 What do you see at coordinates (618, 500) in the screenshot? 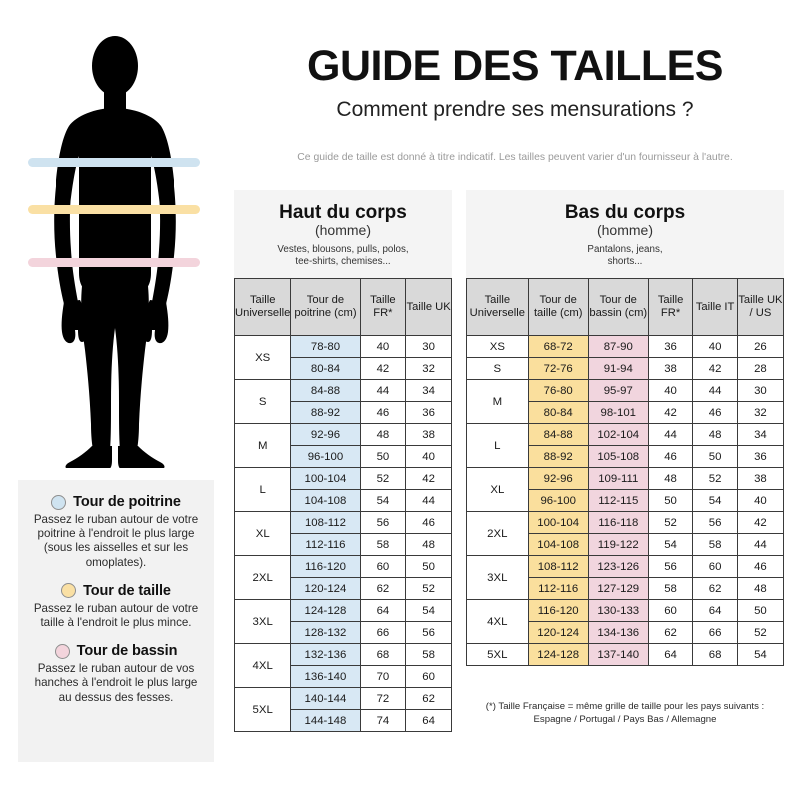
I see `cell-hip: 112-115` at bounding box center [618, 500].